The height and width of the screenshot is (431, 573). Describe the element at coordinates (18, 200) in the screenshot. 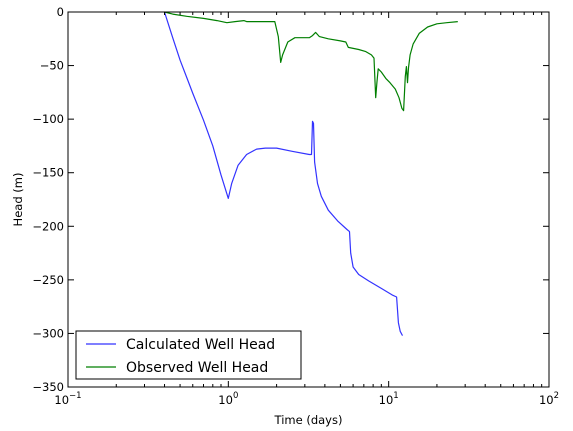

I see `y-axis-label: Head (m)` at that location.